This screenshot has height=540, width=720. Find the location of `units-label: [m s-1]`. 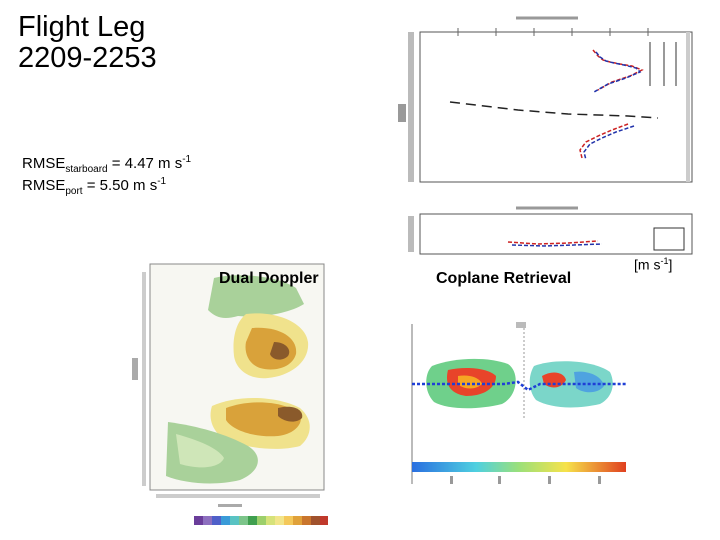

units-label: [m s-1] is located at coordinates (653, 264).